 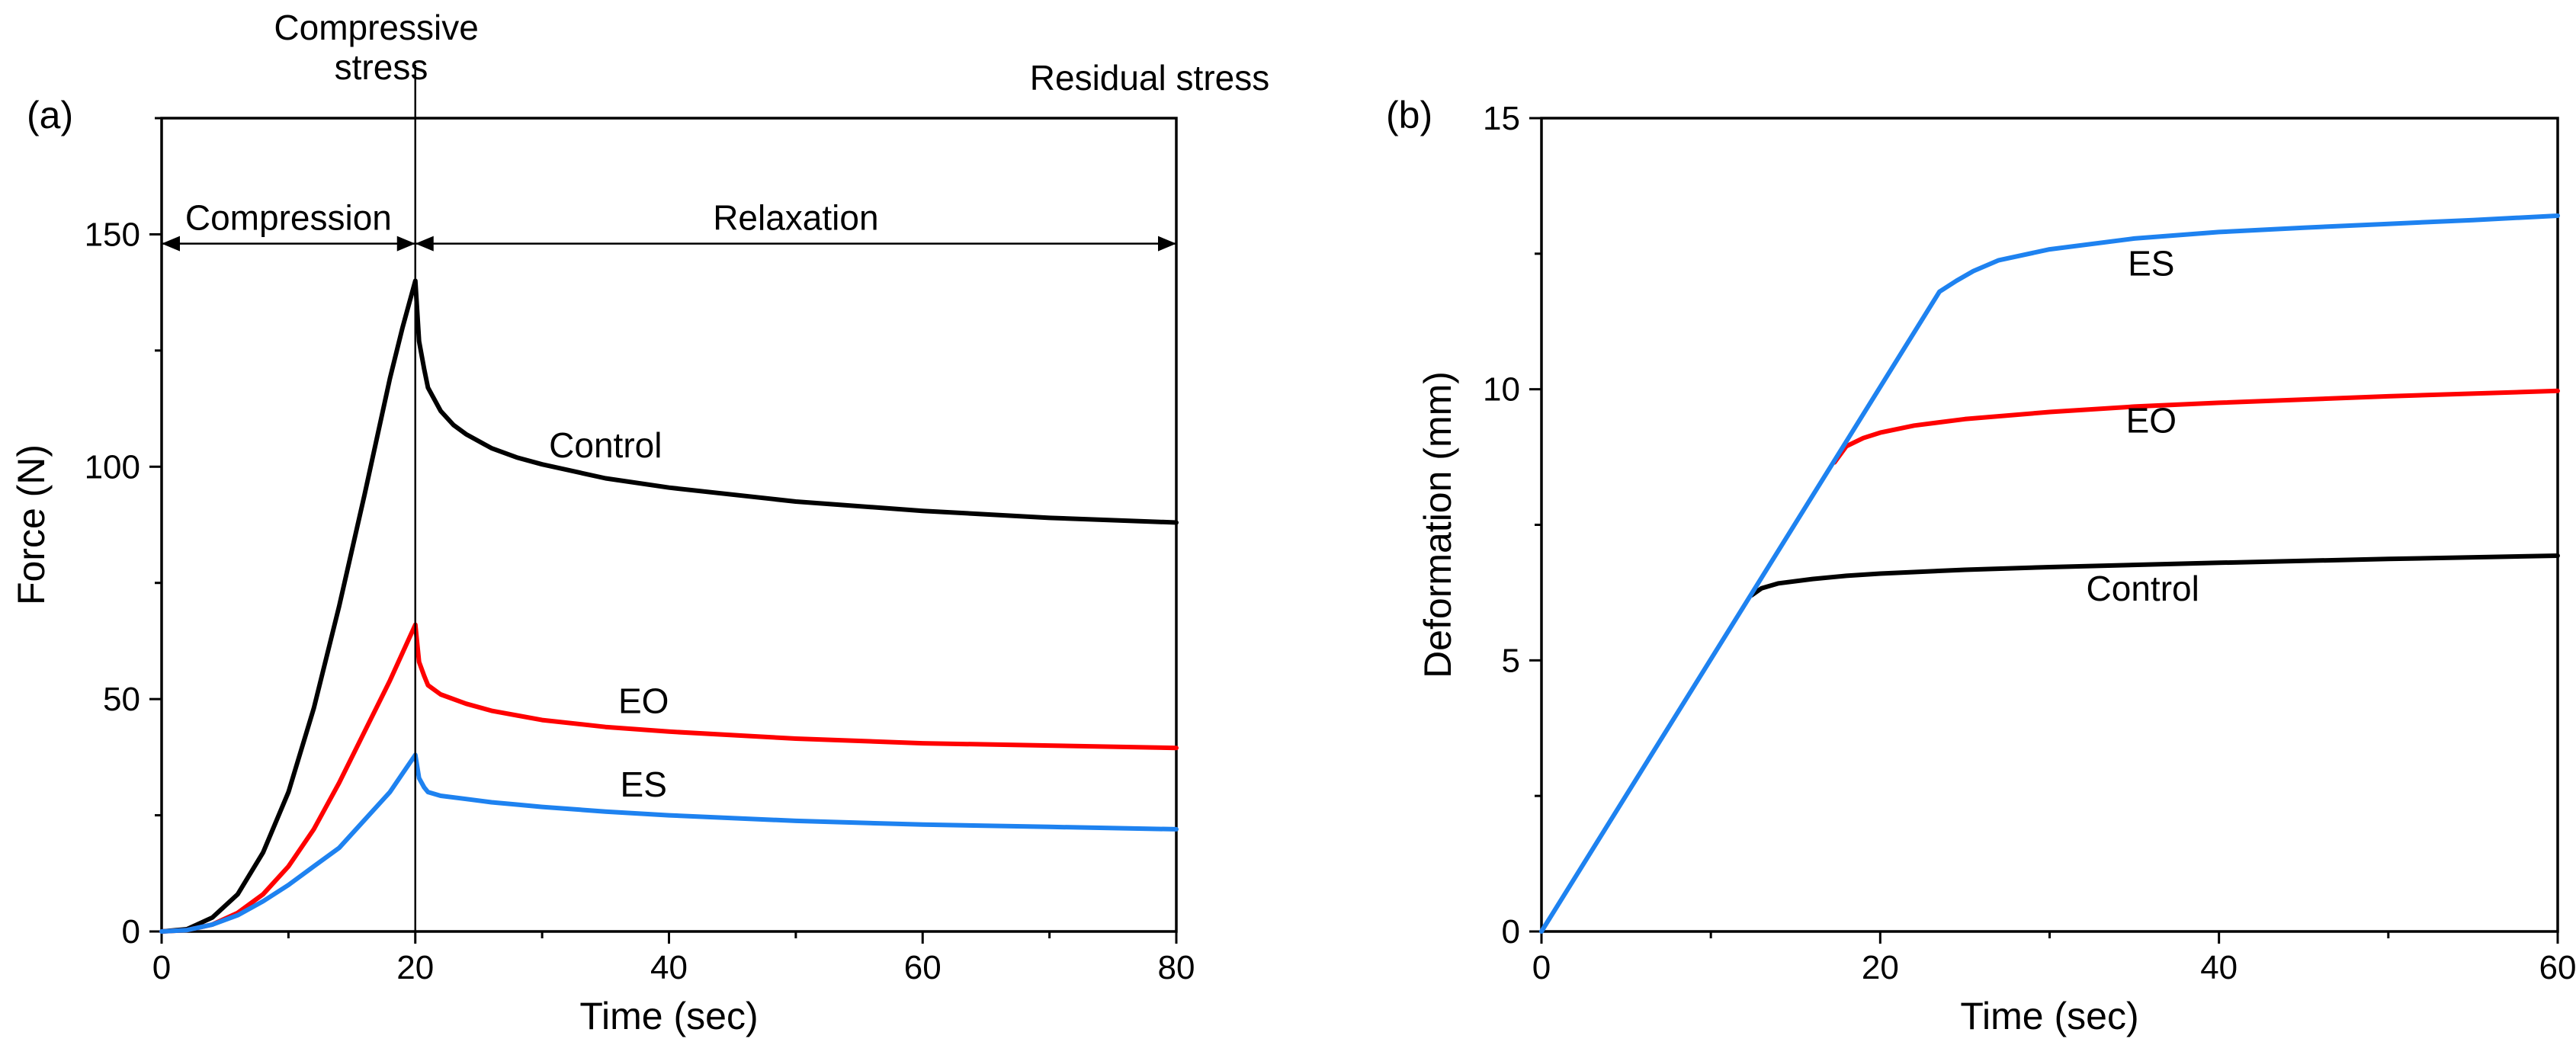 I want to click on compression-arrowhead-right, so click(x=405, y=244).